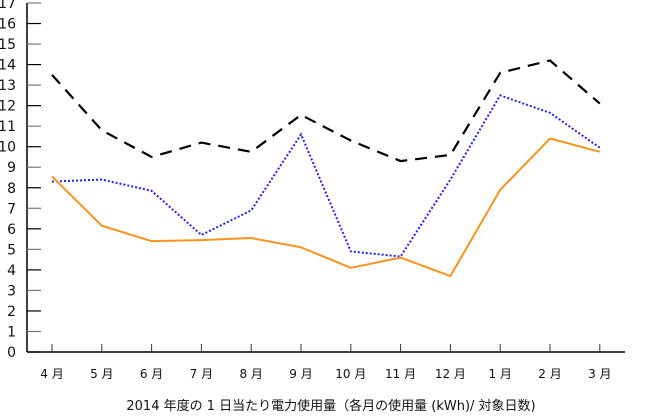 This screenshot has height=418, width=663. I want to click on y-tick-label: 3, so click(11, 291).